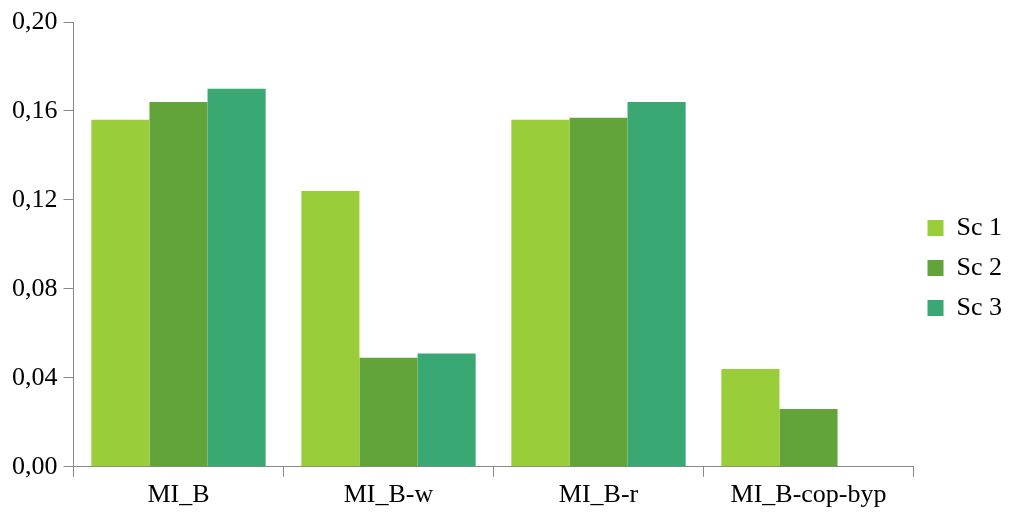 The image size is (1018, 524). Describe the element at coordinates (979, 226) in the screenshot. I see `legend-label: Sc 1` at that location.